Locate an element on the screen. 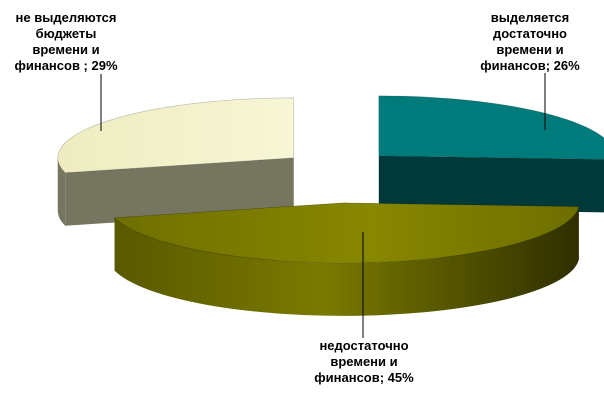 Image resolution: width=604 pixels, height=404 pixels. data-label-slice-1-line-1: выделяется is located at coordinates (530, 17).